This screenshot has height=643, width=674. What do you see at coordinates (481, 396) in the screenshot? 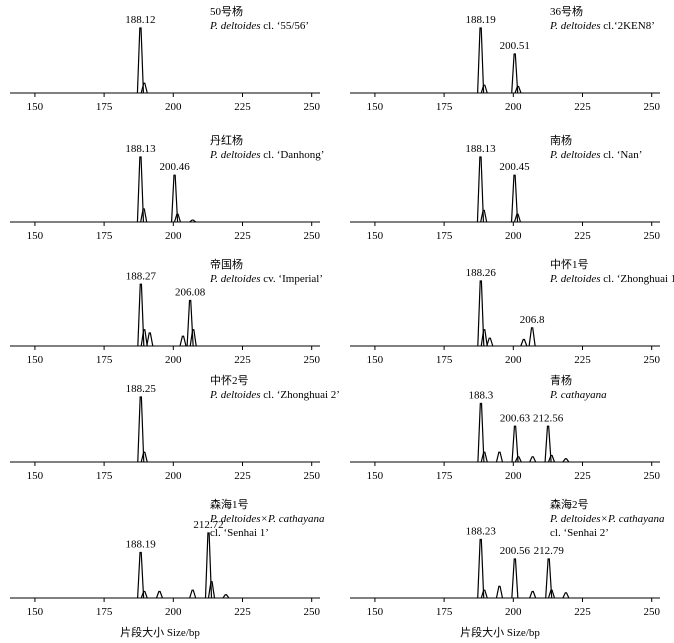
I see `peak-label: 188.3` at bounding box center [481, 396].